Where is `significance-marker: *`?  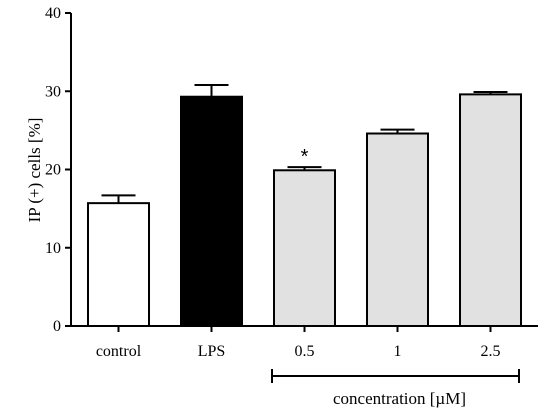 significance-marker: * is located at coordinates (305, 157).